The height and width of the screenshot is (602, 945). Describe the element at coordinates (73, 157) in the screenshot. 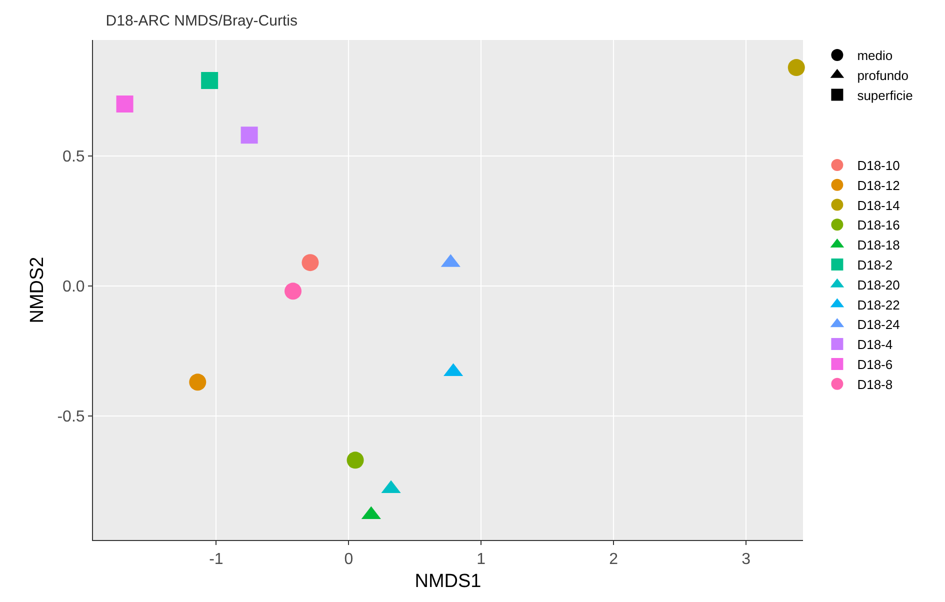

I see `y-tick-label: 0.5` at that location.